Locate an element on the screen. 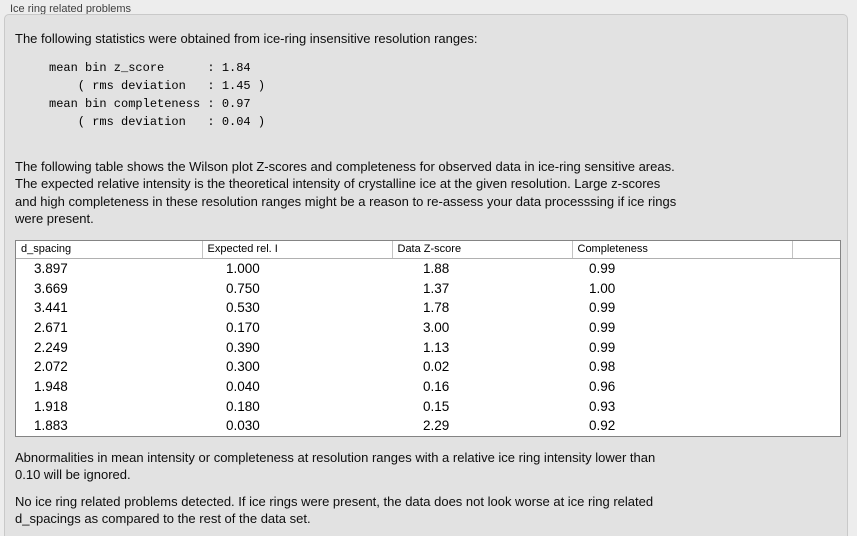  table-cell: 3.441 is located at coordinates (51, 308).